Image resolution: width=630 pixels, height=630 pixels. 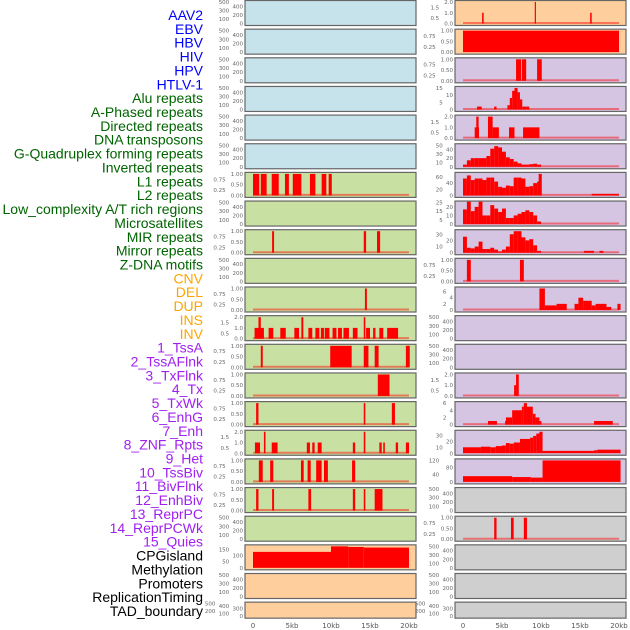 I want to click on track-label: Methylation, so click(x=167, y=569).